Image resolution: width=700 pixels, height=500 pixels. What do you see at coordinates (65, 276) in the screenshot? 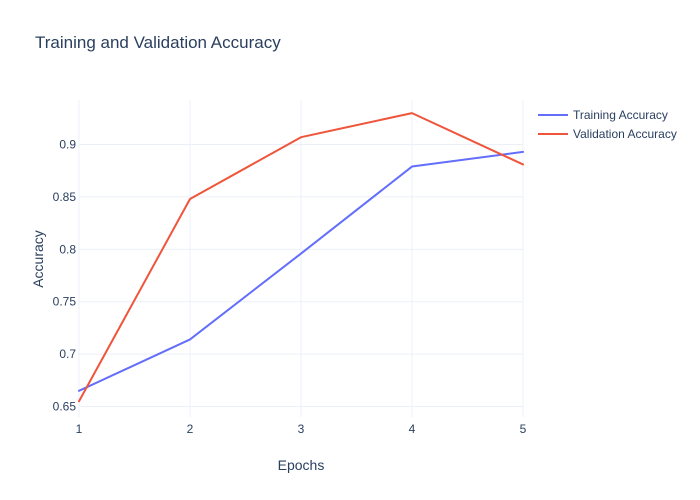
I see `y-axis-ticks: 0.65 0.7 0.75 0.8 0.85 0.9` at bounding box center [65, 276].